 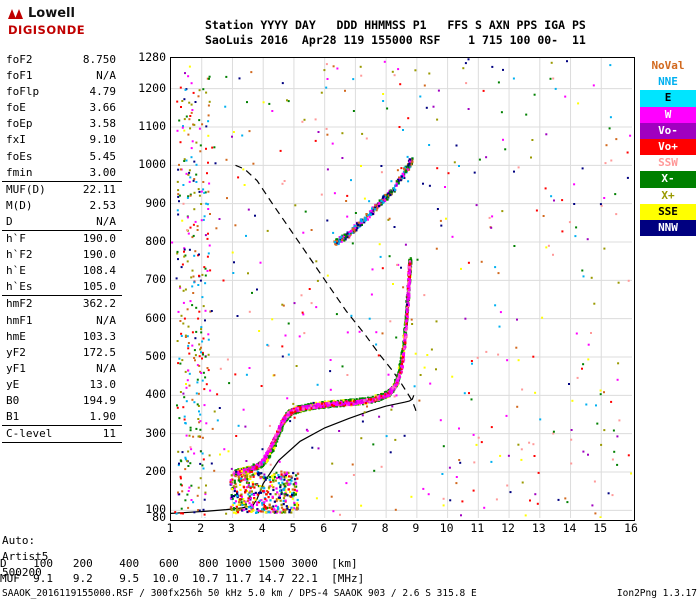 I want to click on x-tick-label: 12, so click(x=508, y=528).